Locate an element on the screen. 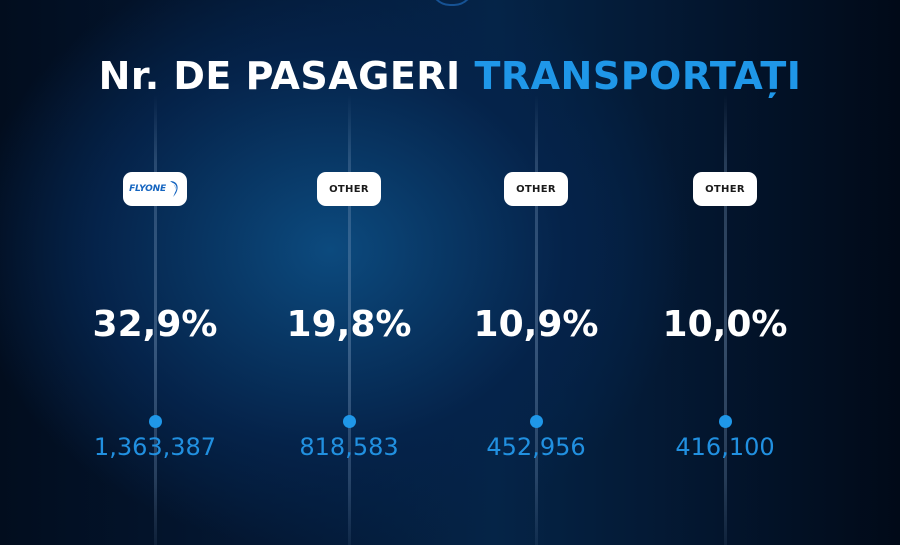 The image size is (900, 545). passenger-count: 1,363,387 is located at coordinates (155, 447).